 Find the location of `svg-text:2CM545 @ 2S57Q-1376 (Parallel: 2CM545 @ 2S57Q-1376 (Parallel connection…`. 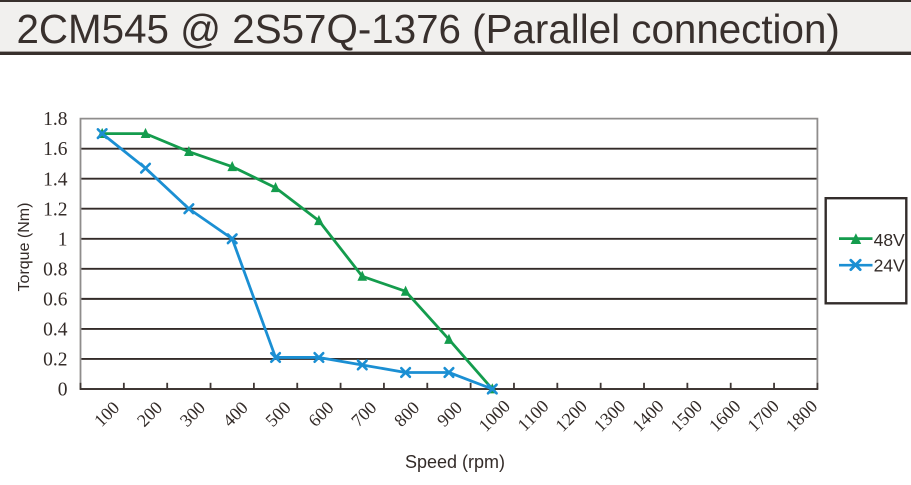

svg-text:2CM545 @ 2S57Q-1376 (Parallel: 2CM545 @ 2S57Q-1376 (Parallel connection… is located at coordinates (428, 29).